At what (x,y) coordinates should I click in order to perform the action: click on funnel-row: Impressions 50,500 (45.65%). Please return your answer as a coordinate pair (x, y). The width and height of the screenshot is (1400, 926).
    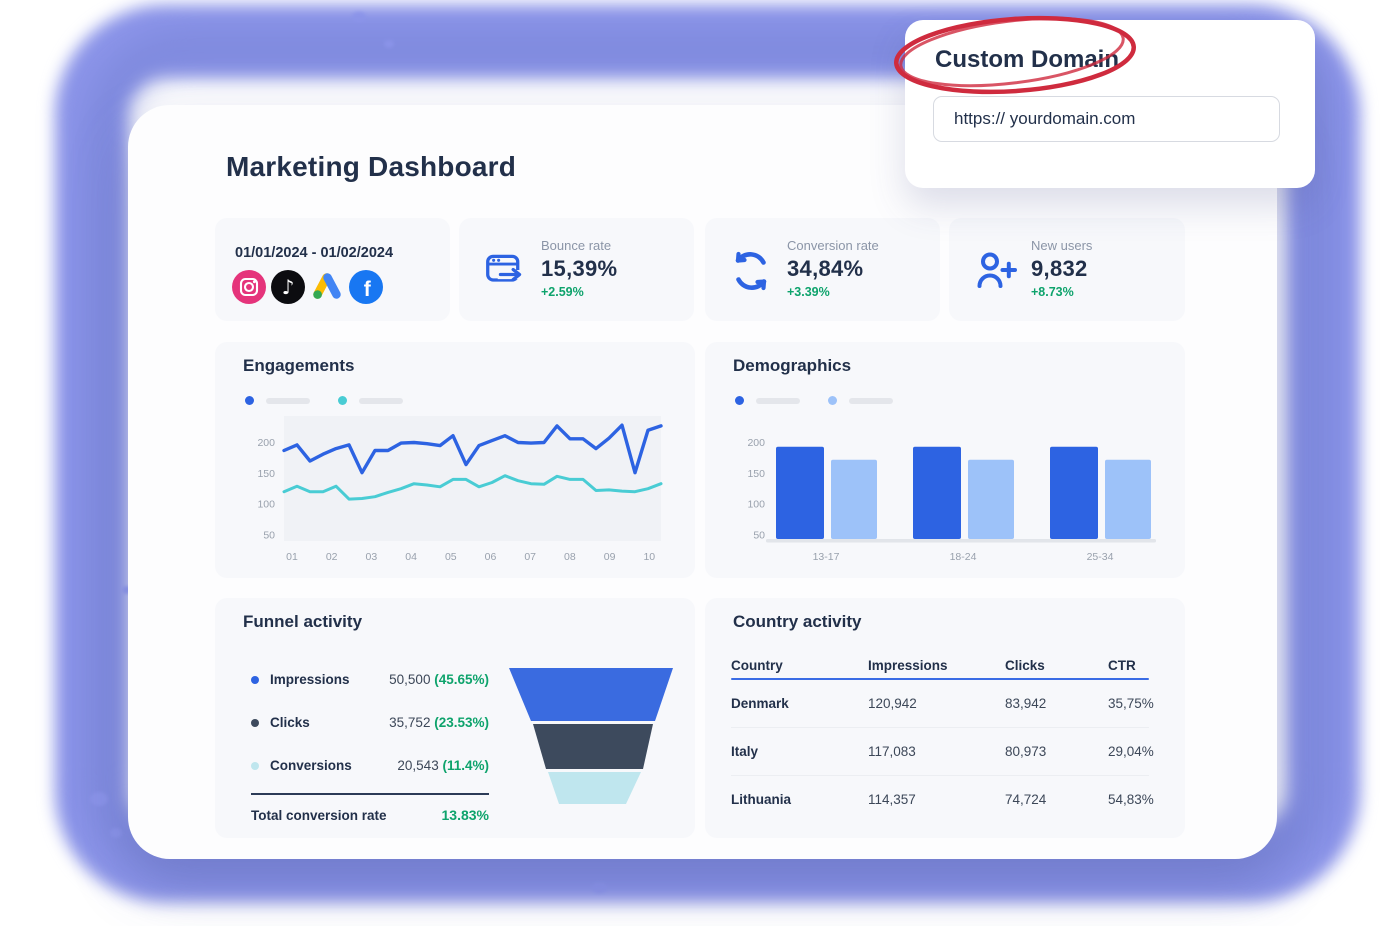
    Looking at the image, I should click on (370, 679).